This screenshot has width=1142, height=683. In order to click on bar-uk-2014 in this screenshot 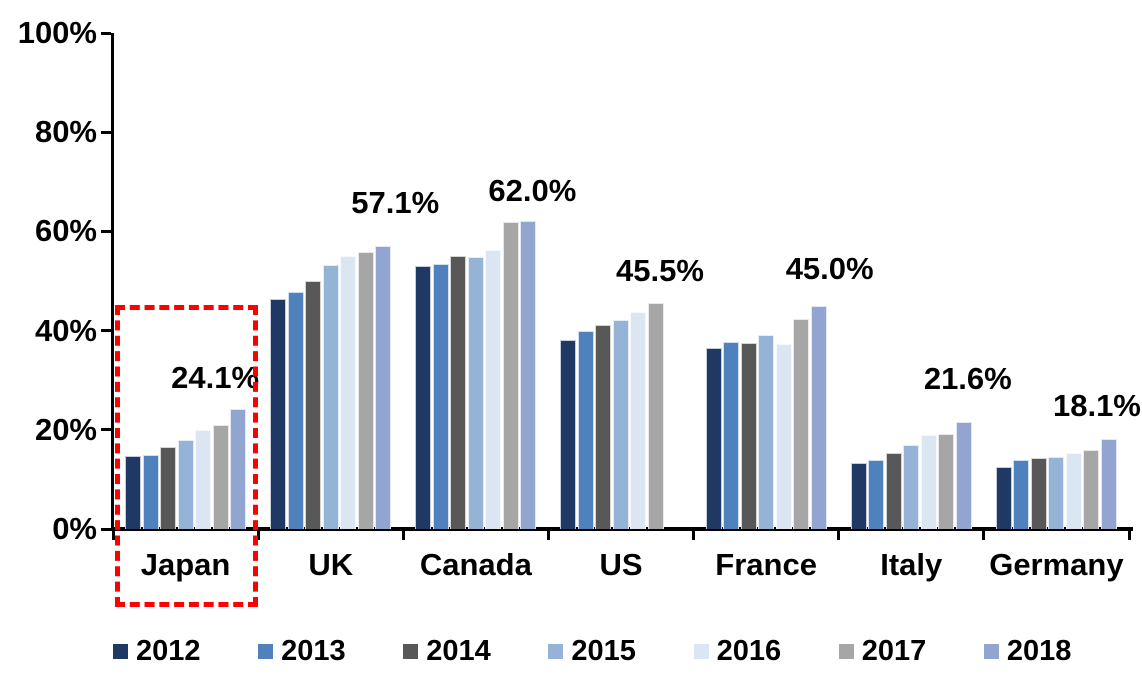, I will do `click(313, 405)`.